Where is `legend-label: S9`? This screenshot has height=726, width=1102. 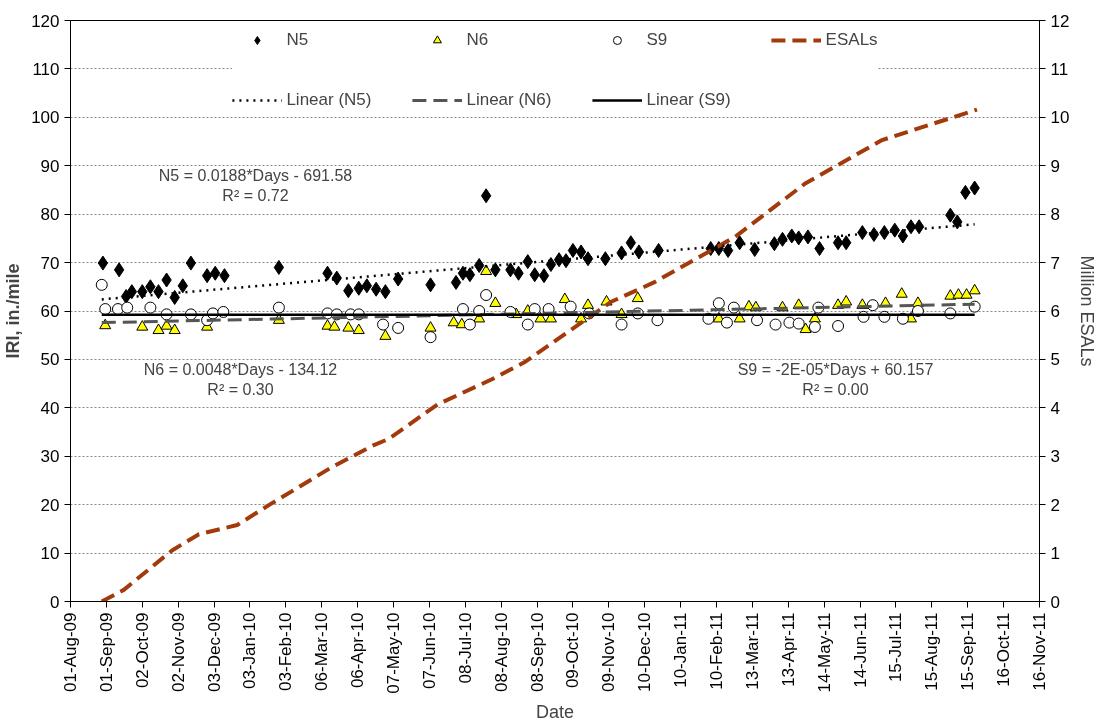 legend-label: S9 is located at coordinates (657, 40).